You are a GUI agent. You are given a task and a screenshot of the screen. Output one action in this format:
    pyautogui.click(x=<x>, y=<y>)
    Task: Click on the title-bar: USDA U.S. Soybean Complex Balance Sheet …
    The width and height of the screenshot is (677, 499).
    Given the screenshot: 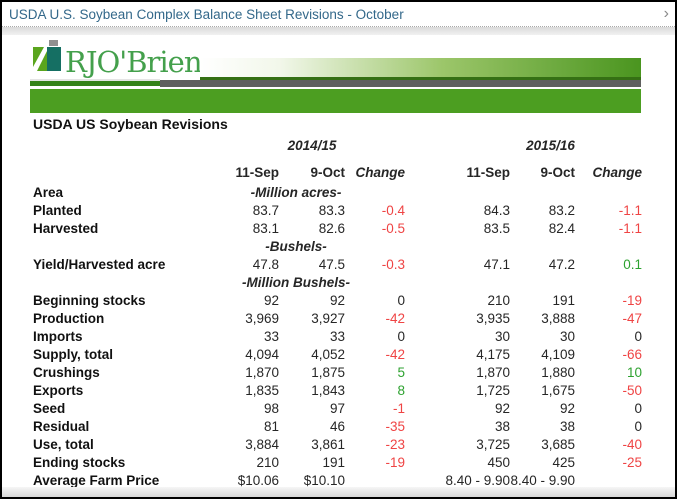 What is the action you would take?
    pyautogui.click(x=338, y=14)
    